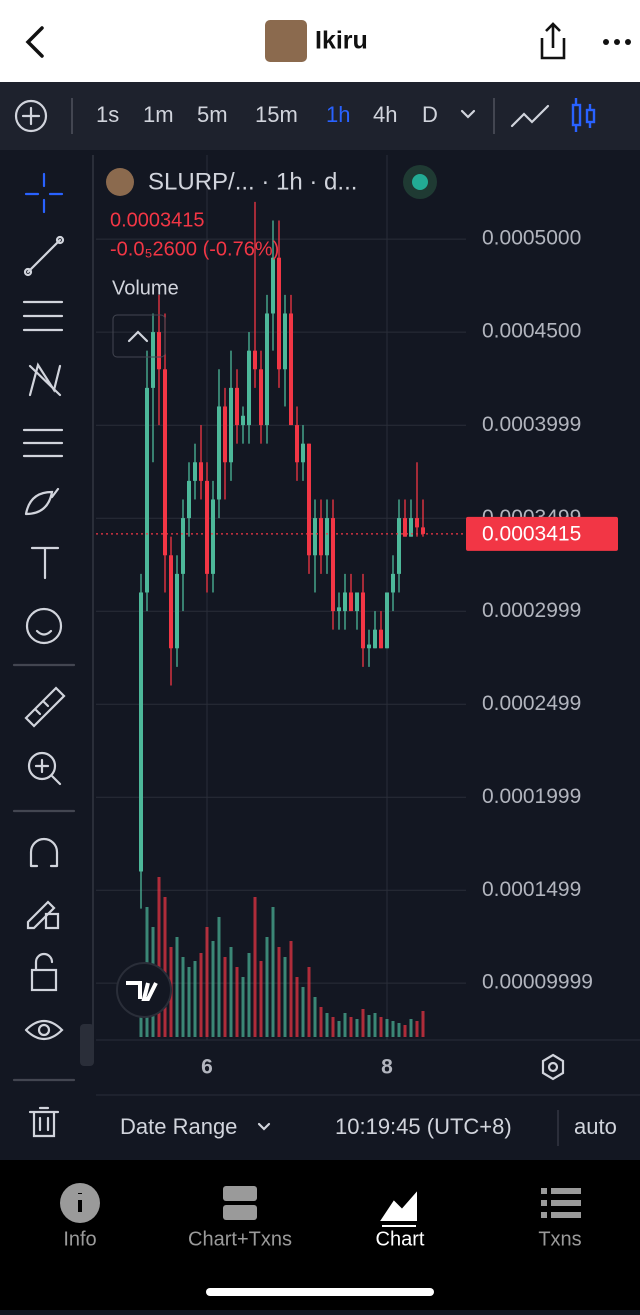 This screenshot has height=1315, width=640. I want to click on price-tag, so click(542, 533).